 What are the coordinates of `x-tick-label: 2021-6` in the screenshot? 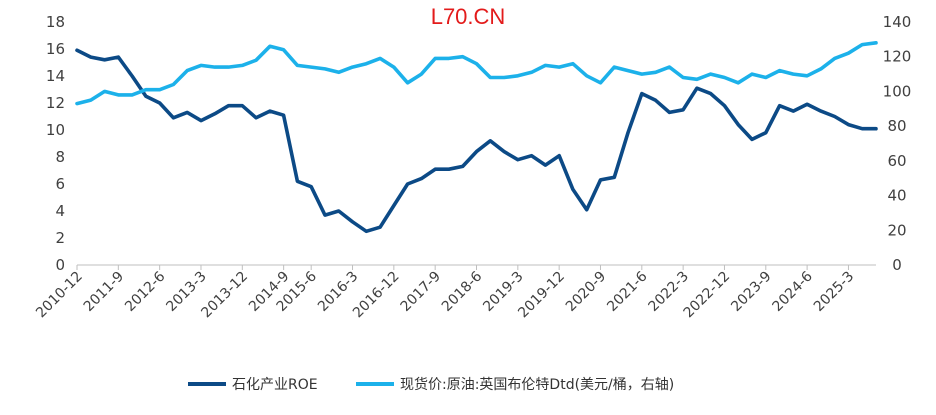 It's located at (627, 291).